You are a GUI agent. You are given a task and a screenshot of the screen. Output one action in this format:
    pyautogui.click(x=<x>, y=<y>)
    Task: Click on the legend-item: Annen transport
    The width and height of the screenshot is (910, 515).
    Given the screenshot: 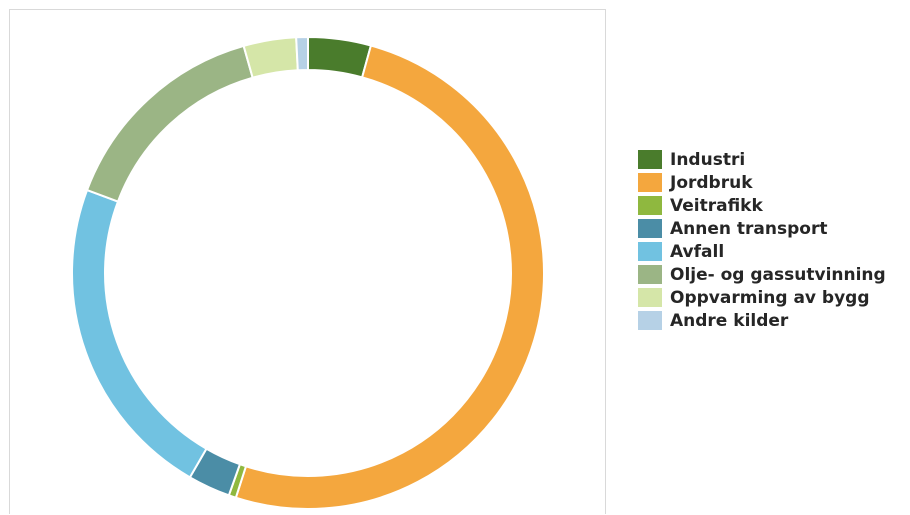 What is the action you would take?
    pyautogui.click(x=774, y=228)
    